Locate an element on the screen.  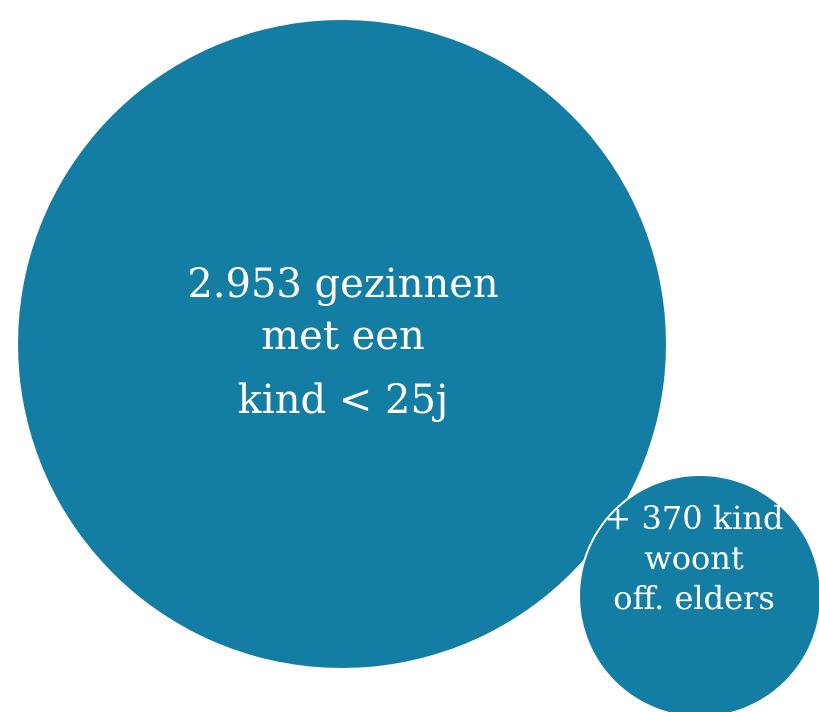
secondary-bubble-line-2: woont is located at coordinates (694, 558).